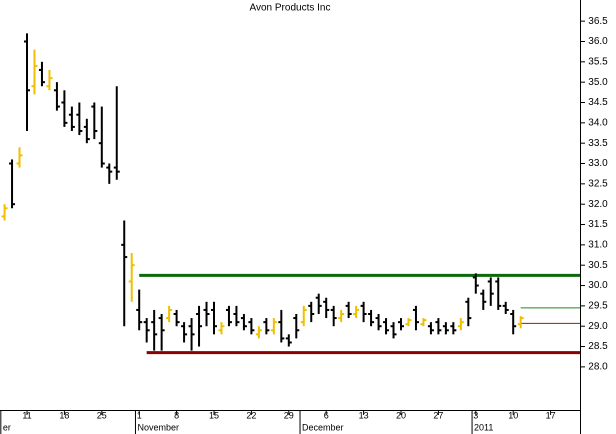 The image size is (616, 434). Describe the element at coordinates (598, 102) in the screenshot. I see `y-tick-label: 34.5` at that location.